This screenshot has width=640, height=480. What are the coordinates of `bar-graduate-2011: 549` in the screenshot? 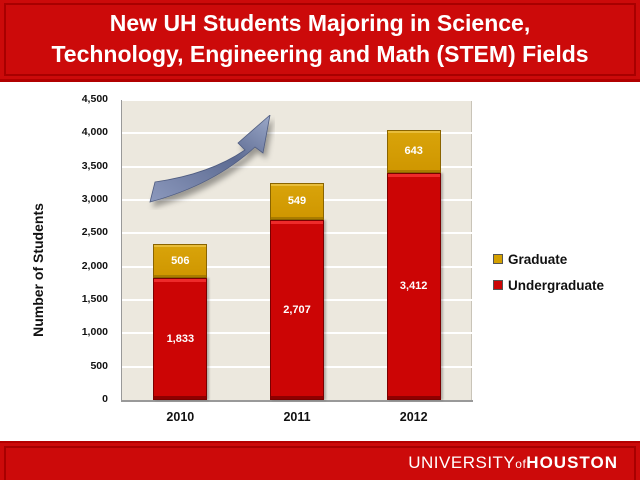 It's located at (297, 201).